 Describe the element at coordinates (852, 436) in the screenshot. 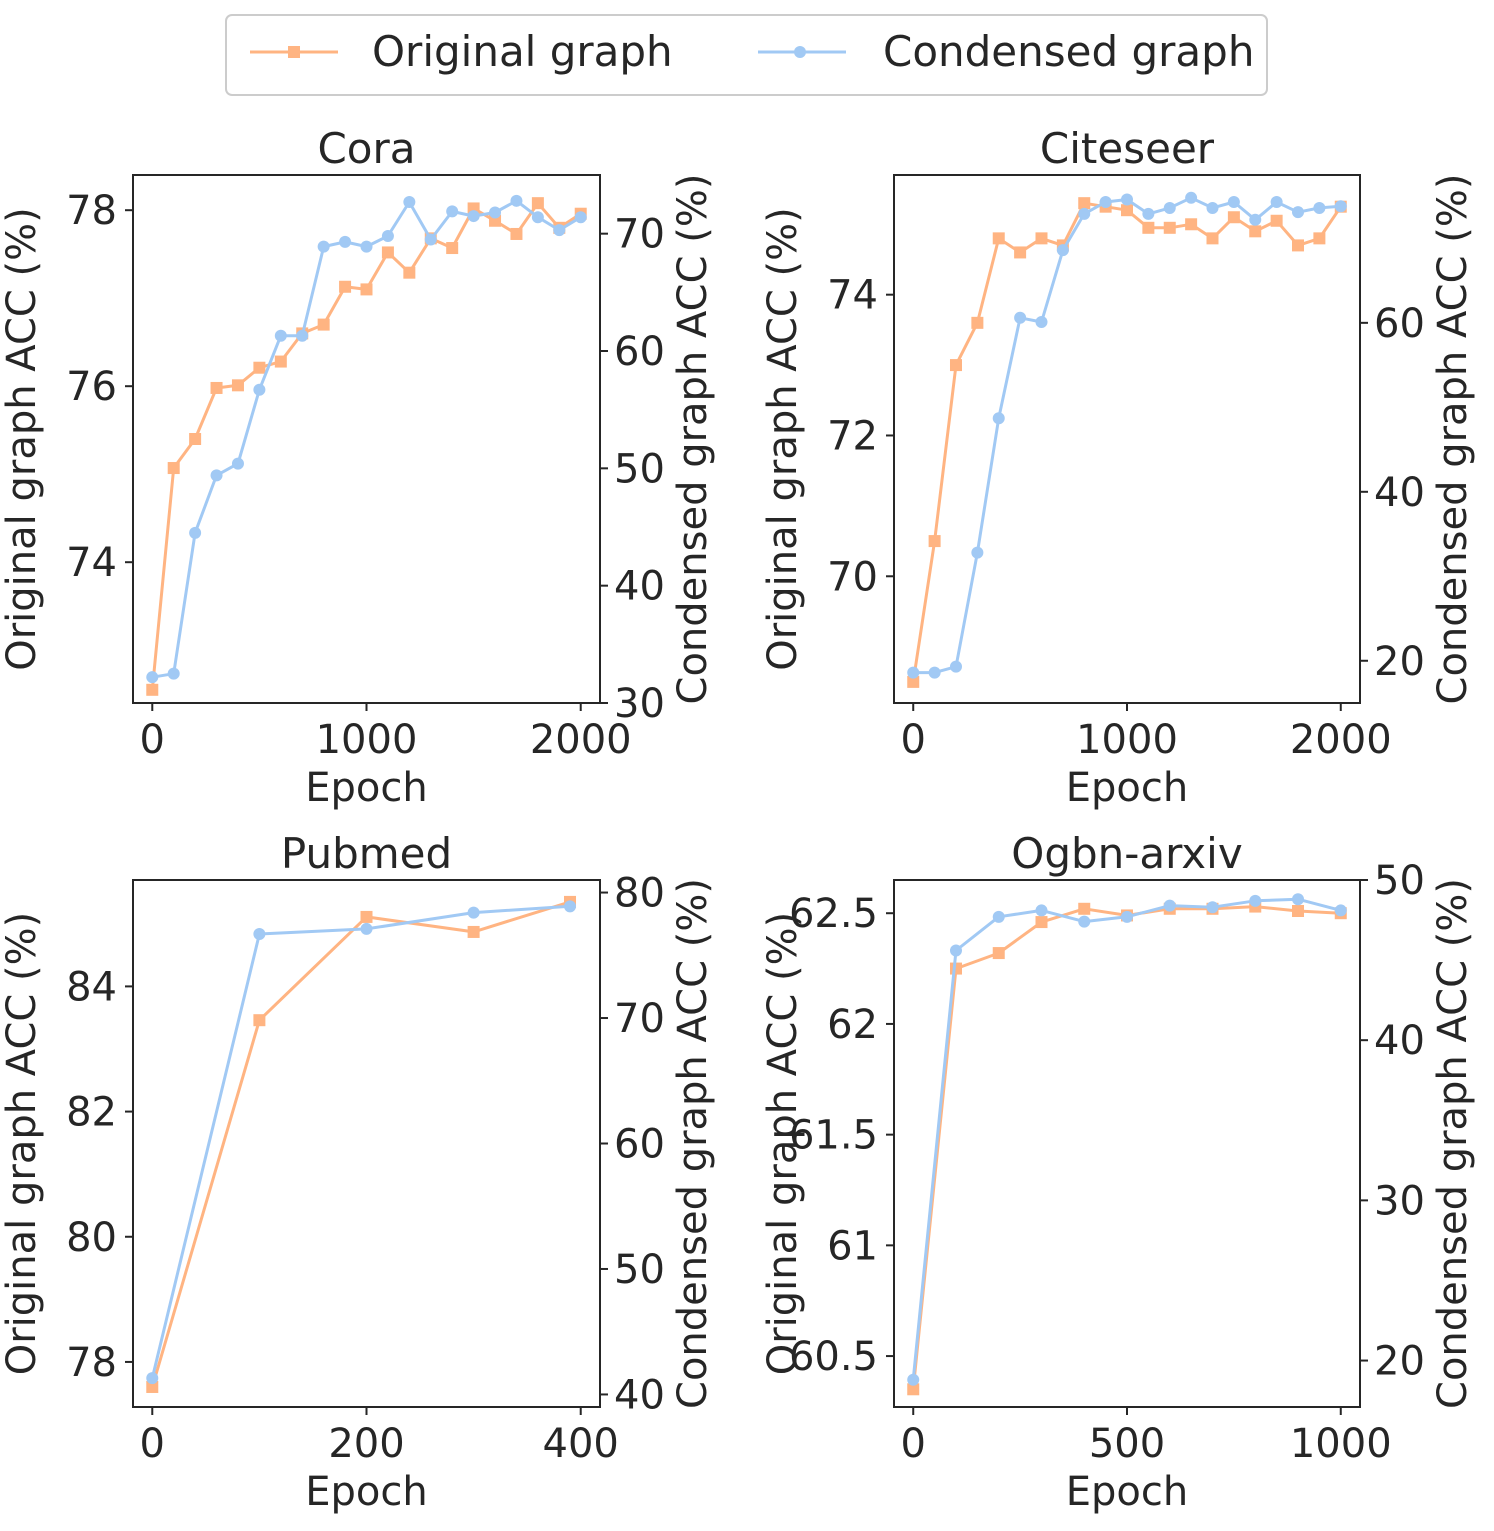

I see `y-left-tick-label: 72` at that location.